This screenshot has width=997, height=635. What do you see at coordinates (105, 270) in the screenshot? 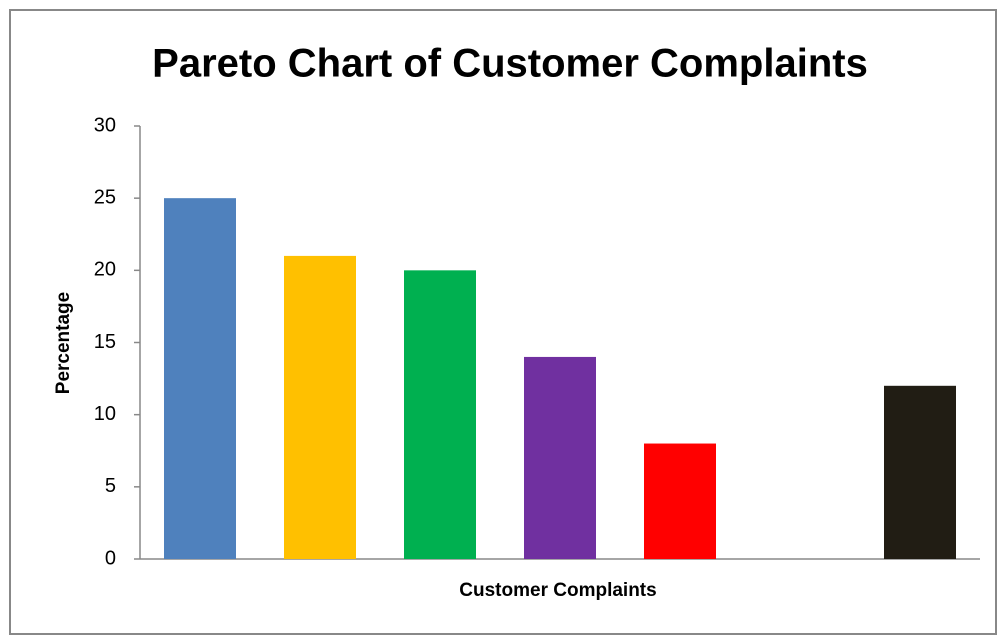
I see `y-tick-label: 20` at bounding box center [105, 270].